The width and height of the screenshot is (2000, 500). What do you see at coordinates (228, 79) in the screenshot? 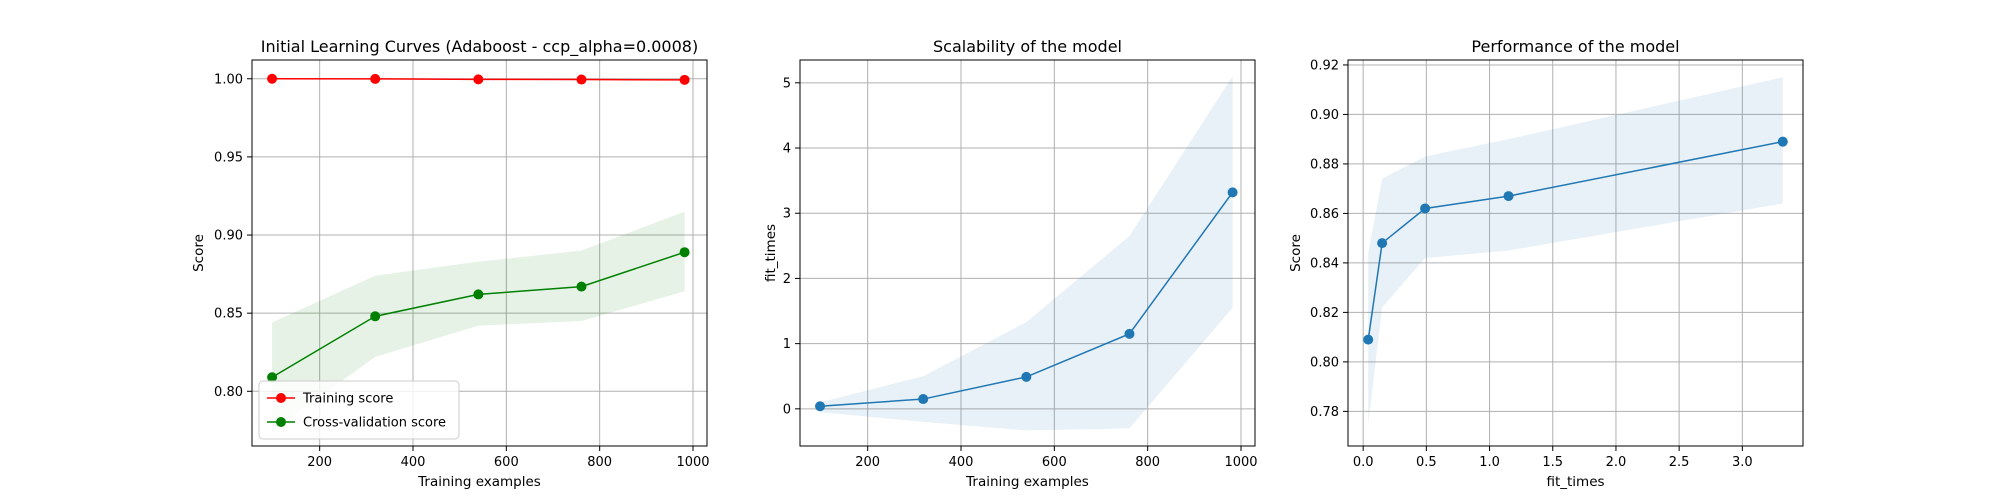
I see `y-tick-label: 1.00` at bounding box center [228, 79].